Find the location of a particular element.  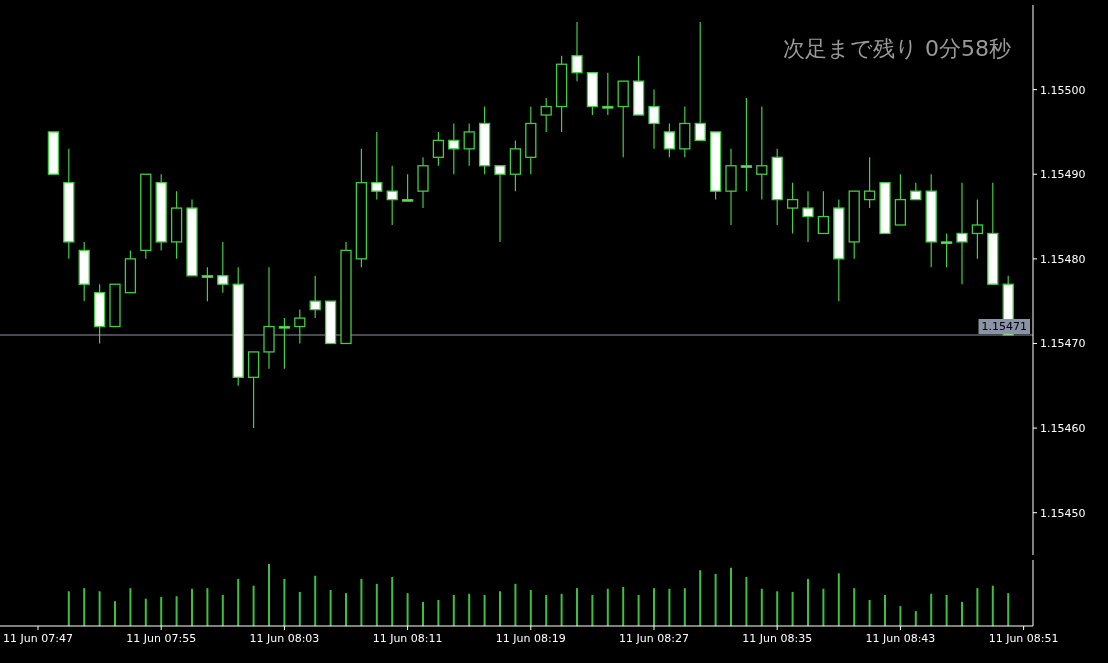

x-tick-label: 11 Jun 07:47 is located at coordinates (38, 638).